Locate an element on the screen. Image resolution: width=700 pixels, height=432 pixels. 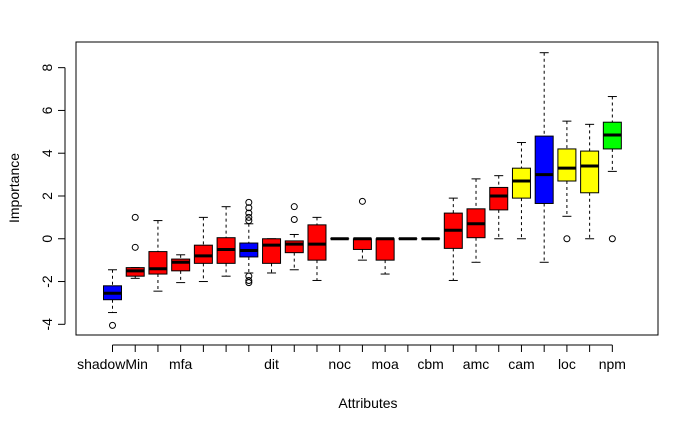
y-axis: -4 -2 0 2 4 6 8 is located at coordinates (52, 197).